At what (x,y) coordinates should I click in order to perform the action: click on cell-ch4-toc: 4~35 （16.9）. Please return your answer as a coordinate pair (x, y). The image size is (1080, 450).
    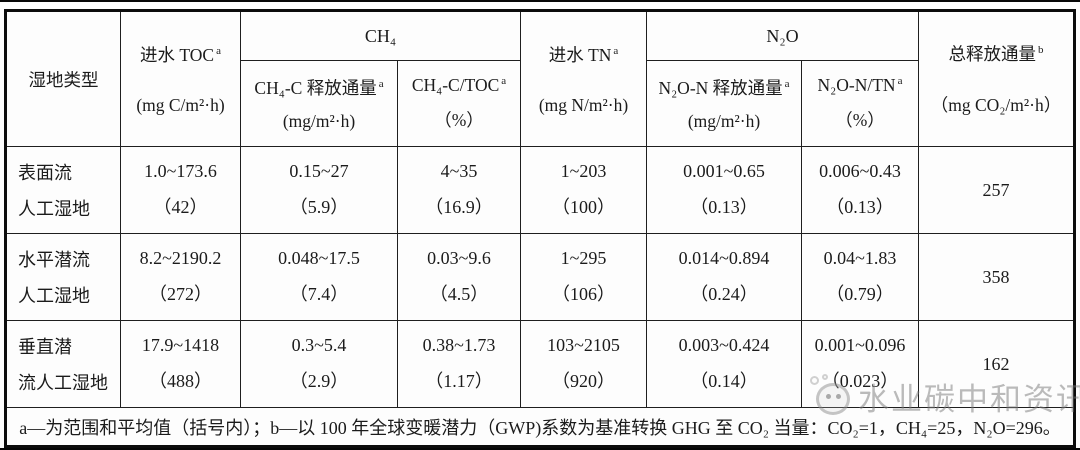
    Looking at the image, I should click on (459, 190).